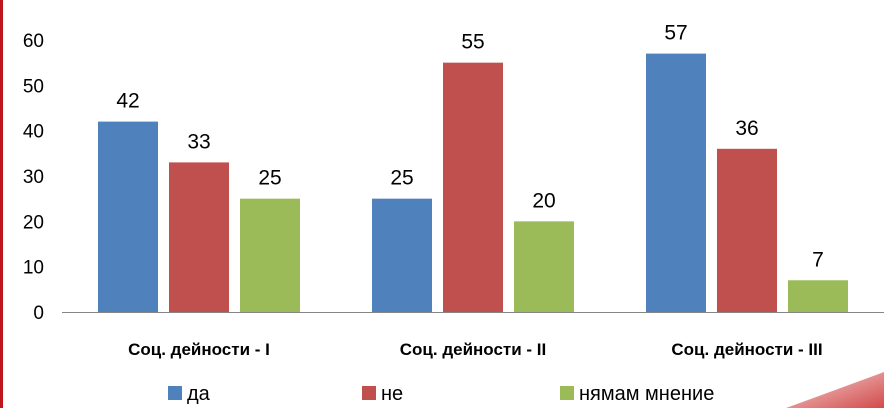 Image resolution: width=884 pixels, height=413 pixels. I want to click on y-tick-label: 40, so click(33, 132).